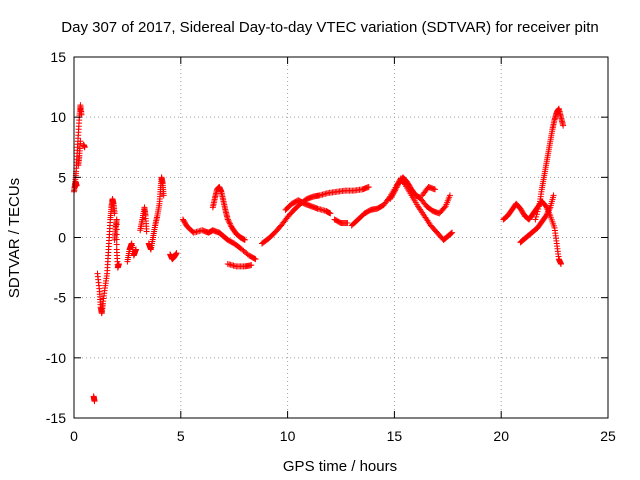 The height and width of the screenshot is (480, 640). Describe the element at coordinates (56, 418) in the screenshot. I see `y-tick-label: -15` at that location.